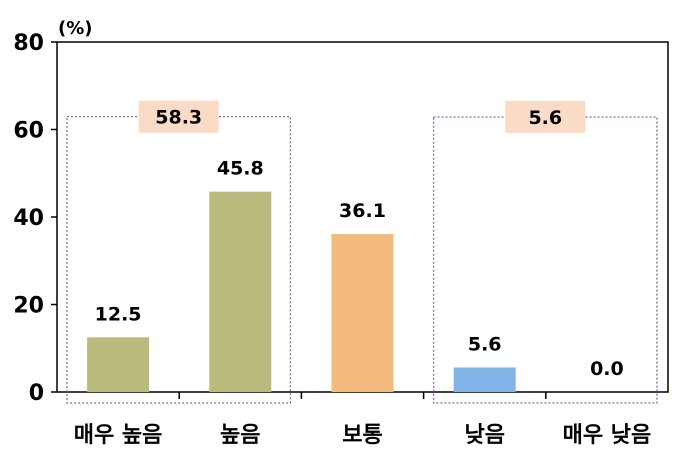 Image resolution: width=700 pixels, height=457 pixels. What do you see at coordinates (485, 345) in the screenshot?
I see `bar-value-label: 5.6` at bounding box center [485, 345].